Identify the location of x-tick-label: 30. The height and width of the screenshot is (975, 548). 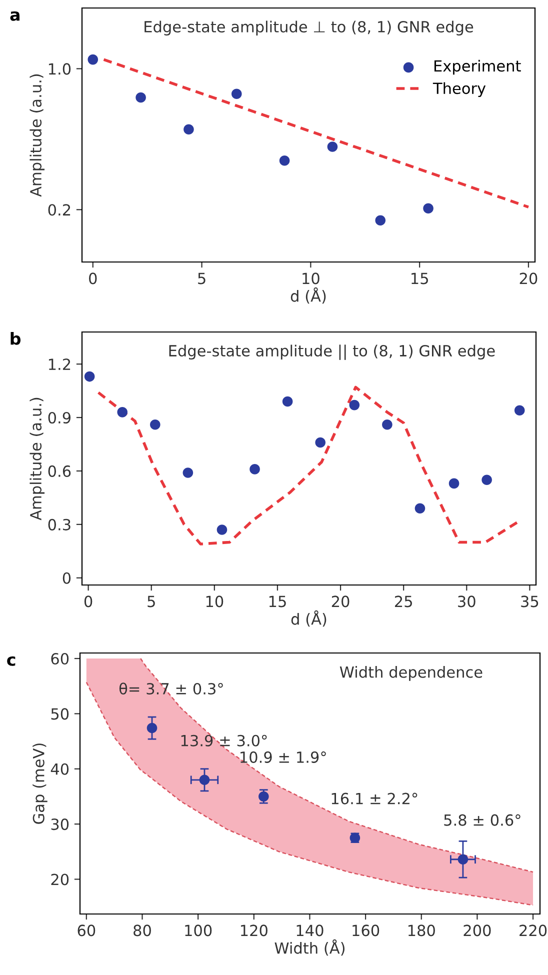
(467, 602).